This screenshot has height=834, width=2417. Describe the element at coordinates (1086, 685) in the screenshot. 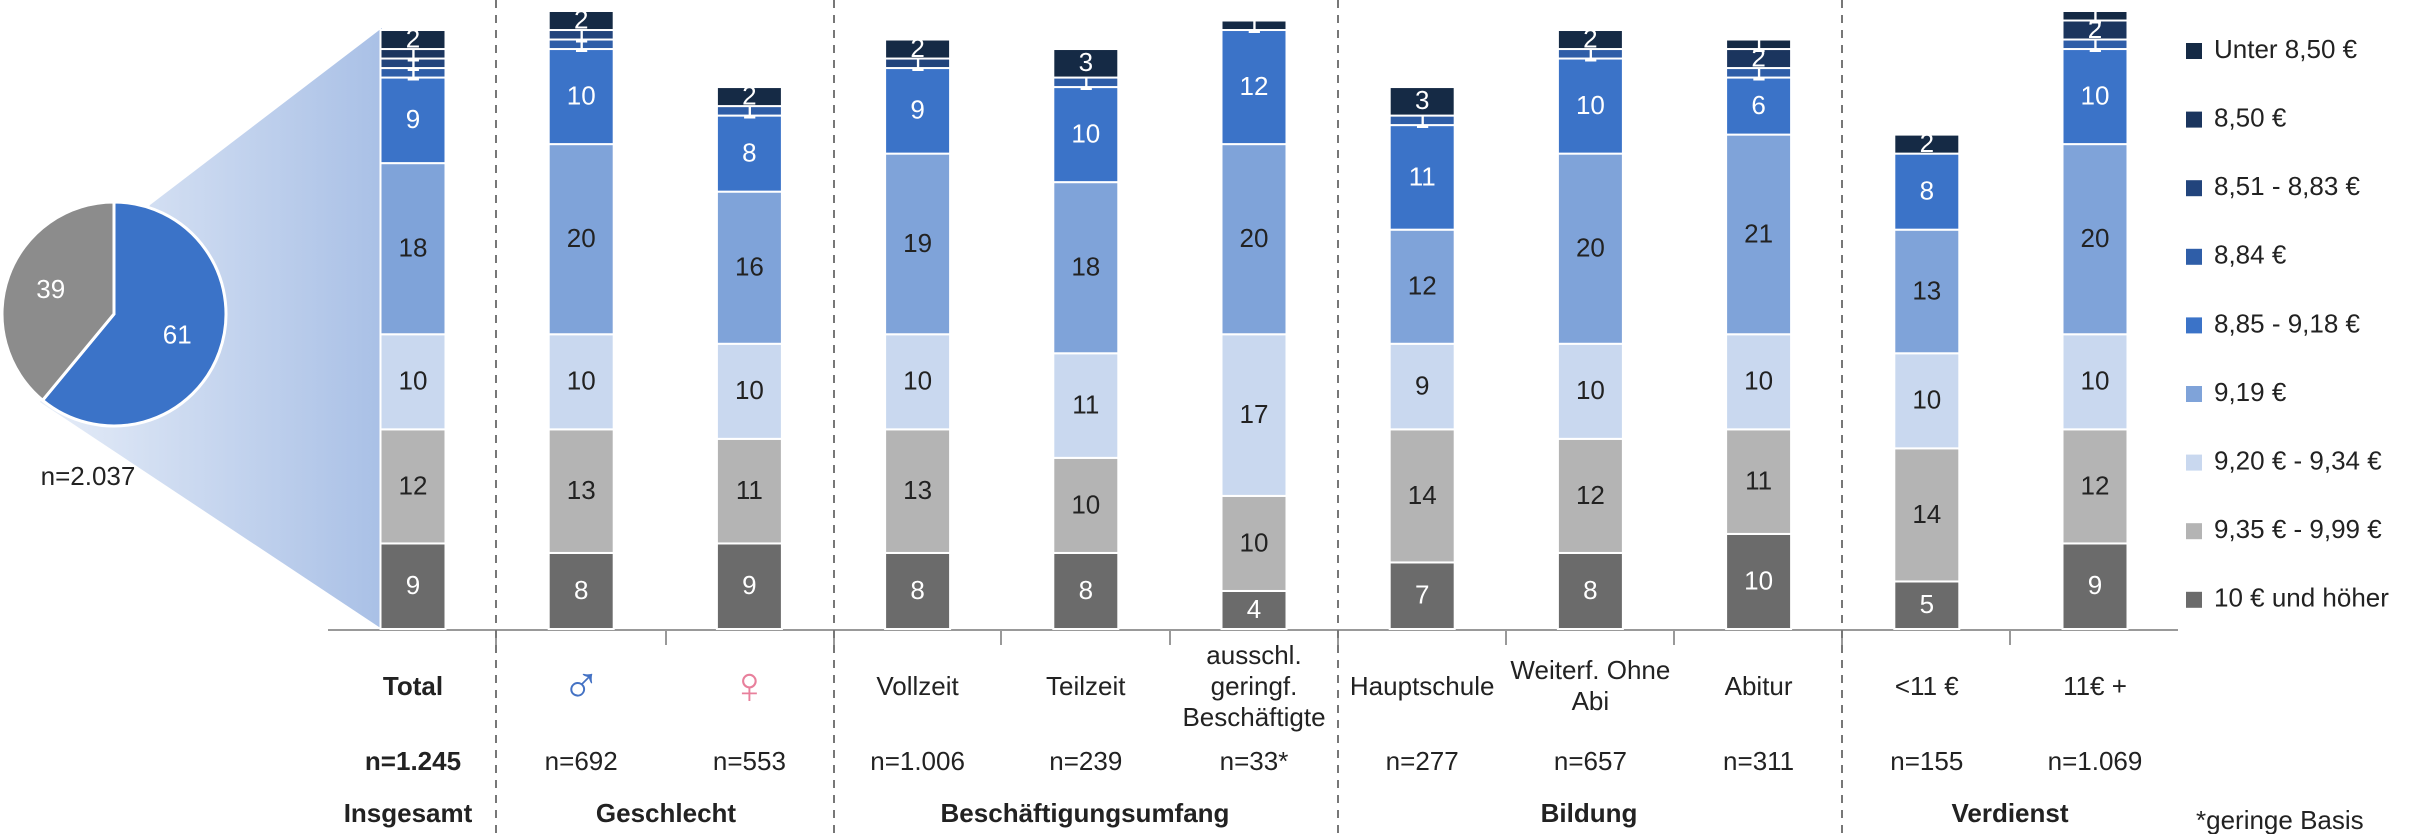

I see `x-category-label: Teilzeit` at that location.